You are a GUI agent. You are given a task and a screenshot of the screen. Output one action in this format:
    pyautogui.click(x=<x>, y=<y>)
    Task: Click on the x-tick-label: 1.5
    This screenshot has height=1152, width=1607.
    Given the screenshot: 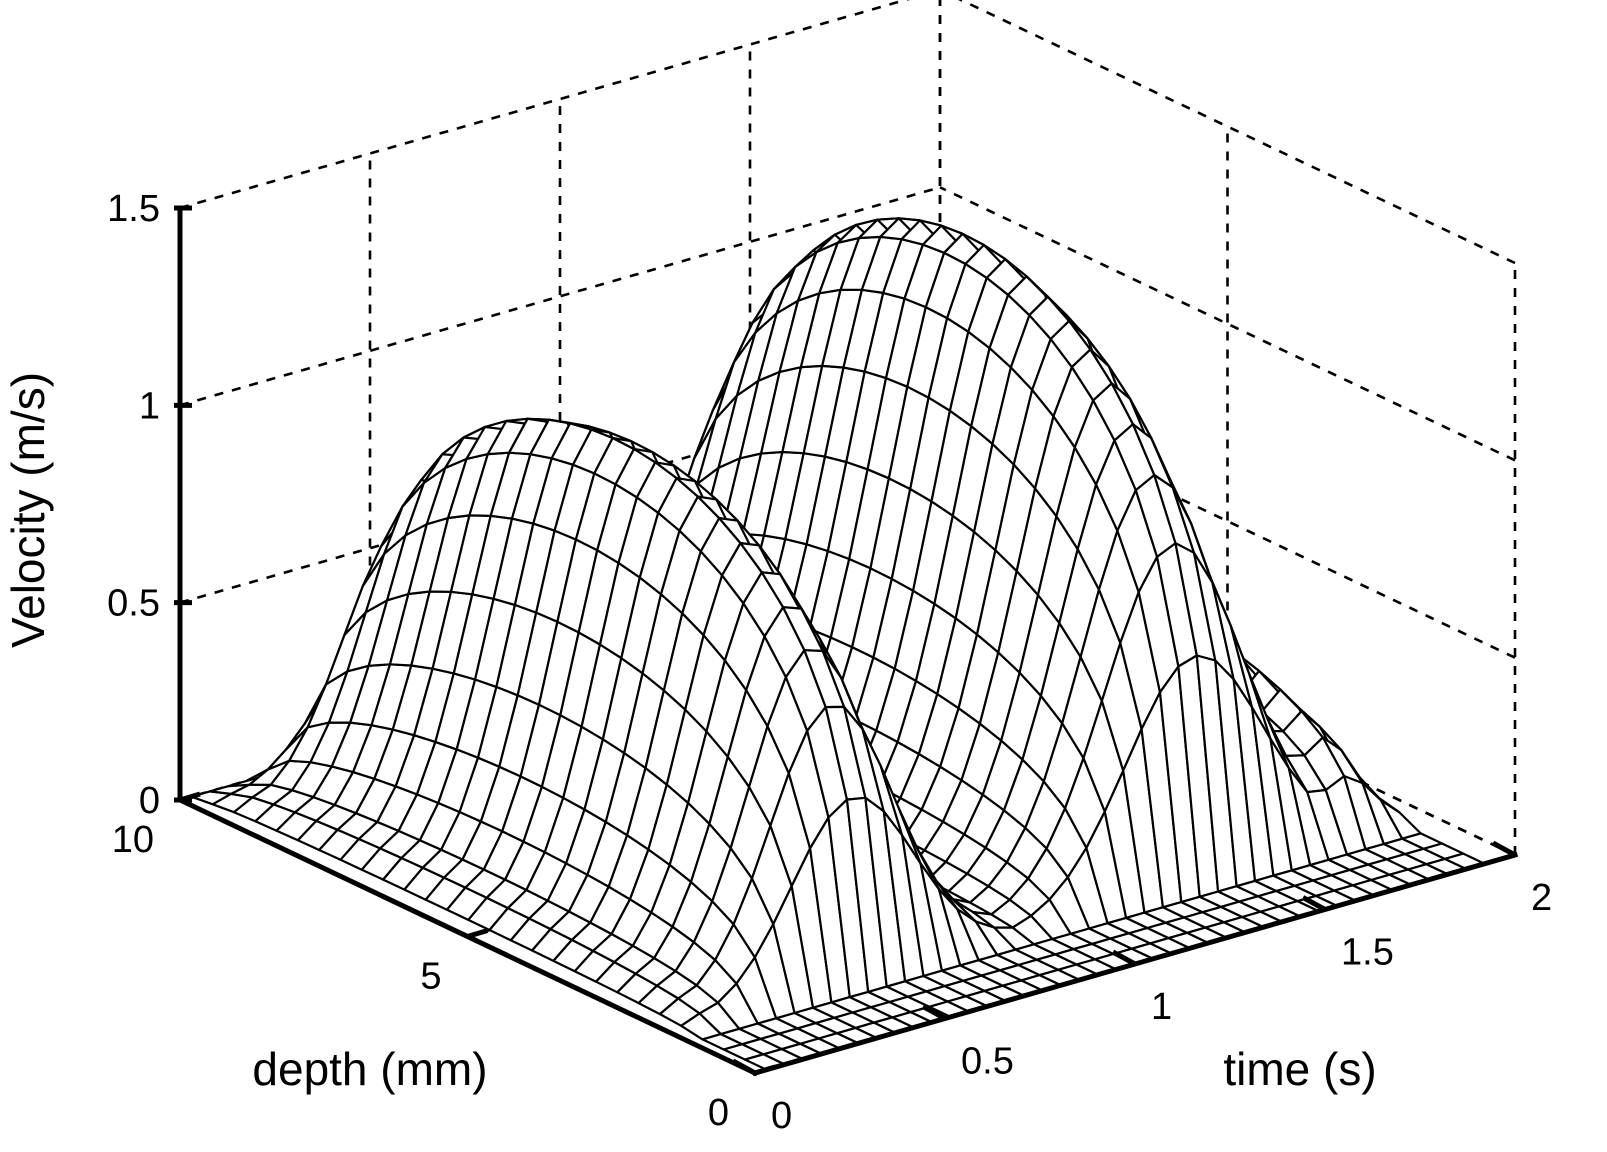 What is the action you would take?
    pyautogui.click(x=1367, y=953)
    